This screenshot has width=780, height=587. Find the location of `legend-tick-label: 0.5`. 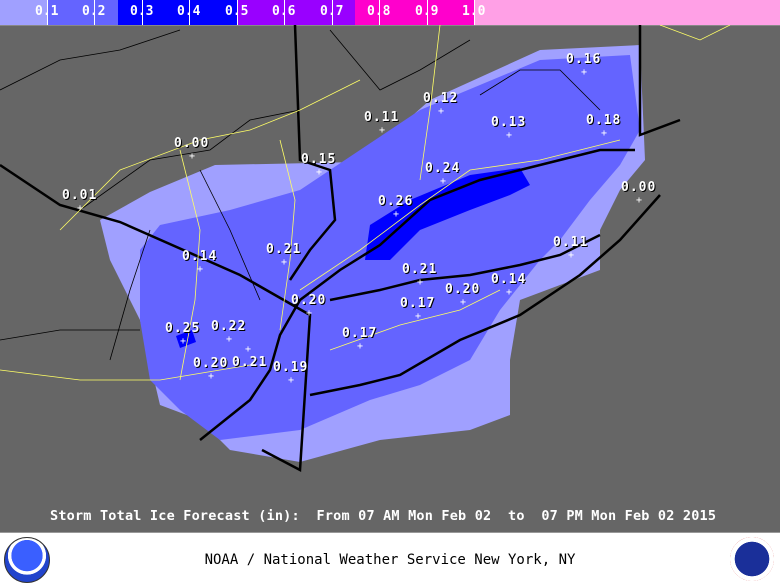

legend-tick-label: 0.5 is located at coordinates (237, 11).